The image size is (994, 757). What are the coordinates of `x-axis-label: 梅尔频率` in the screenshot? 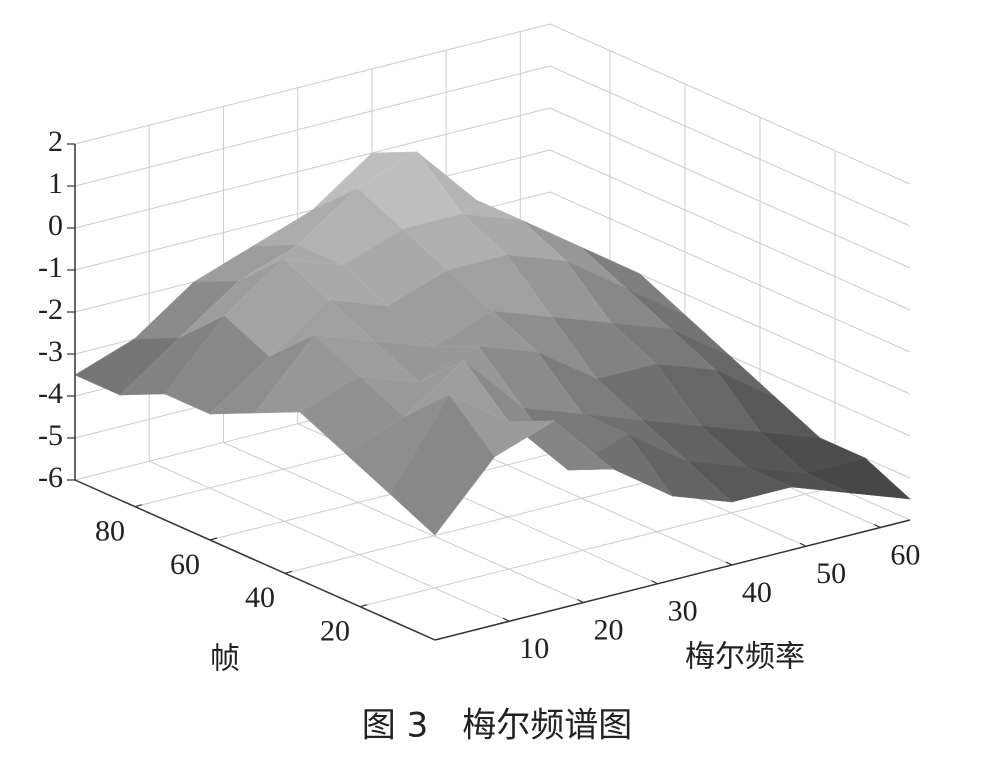 It's located at (745, 657).